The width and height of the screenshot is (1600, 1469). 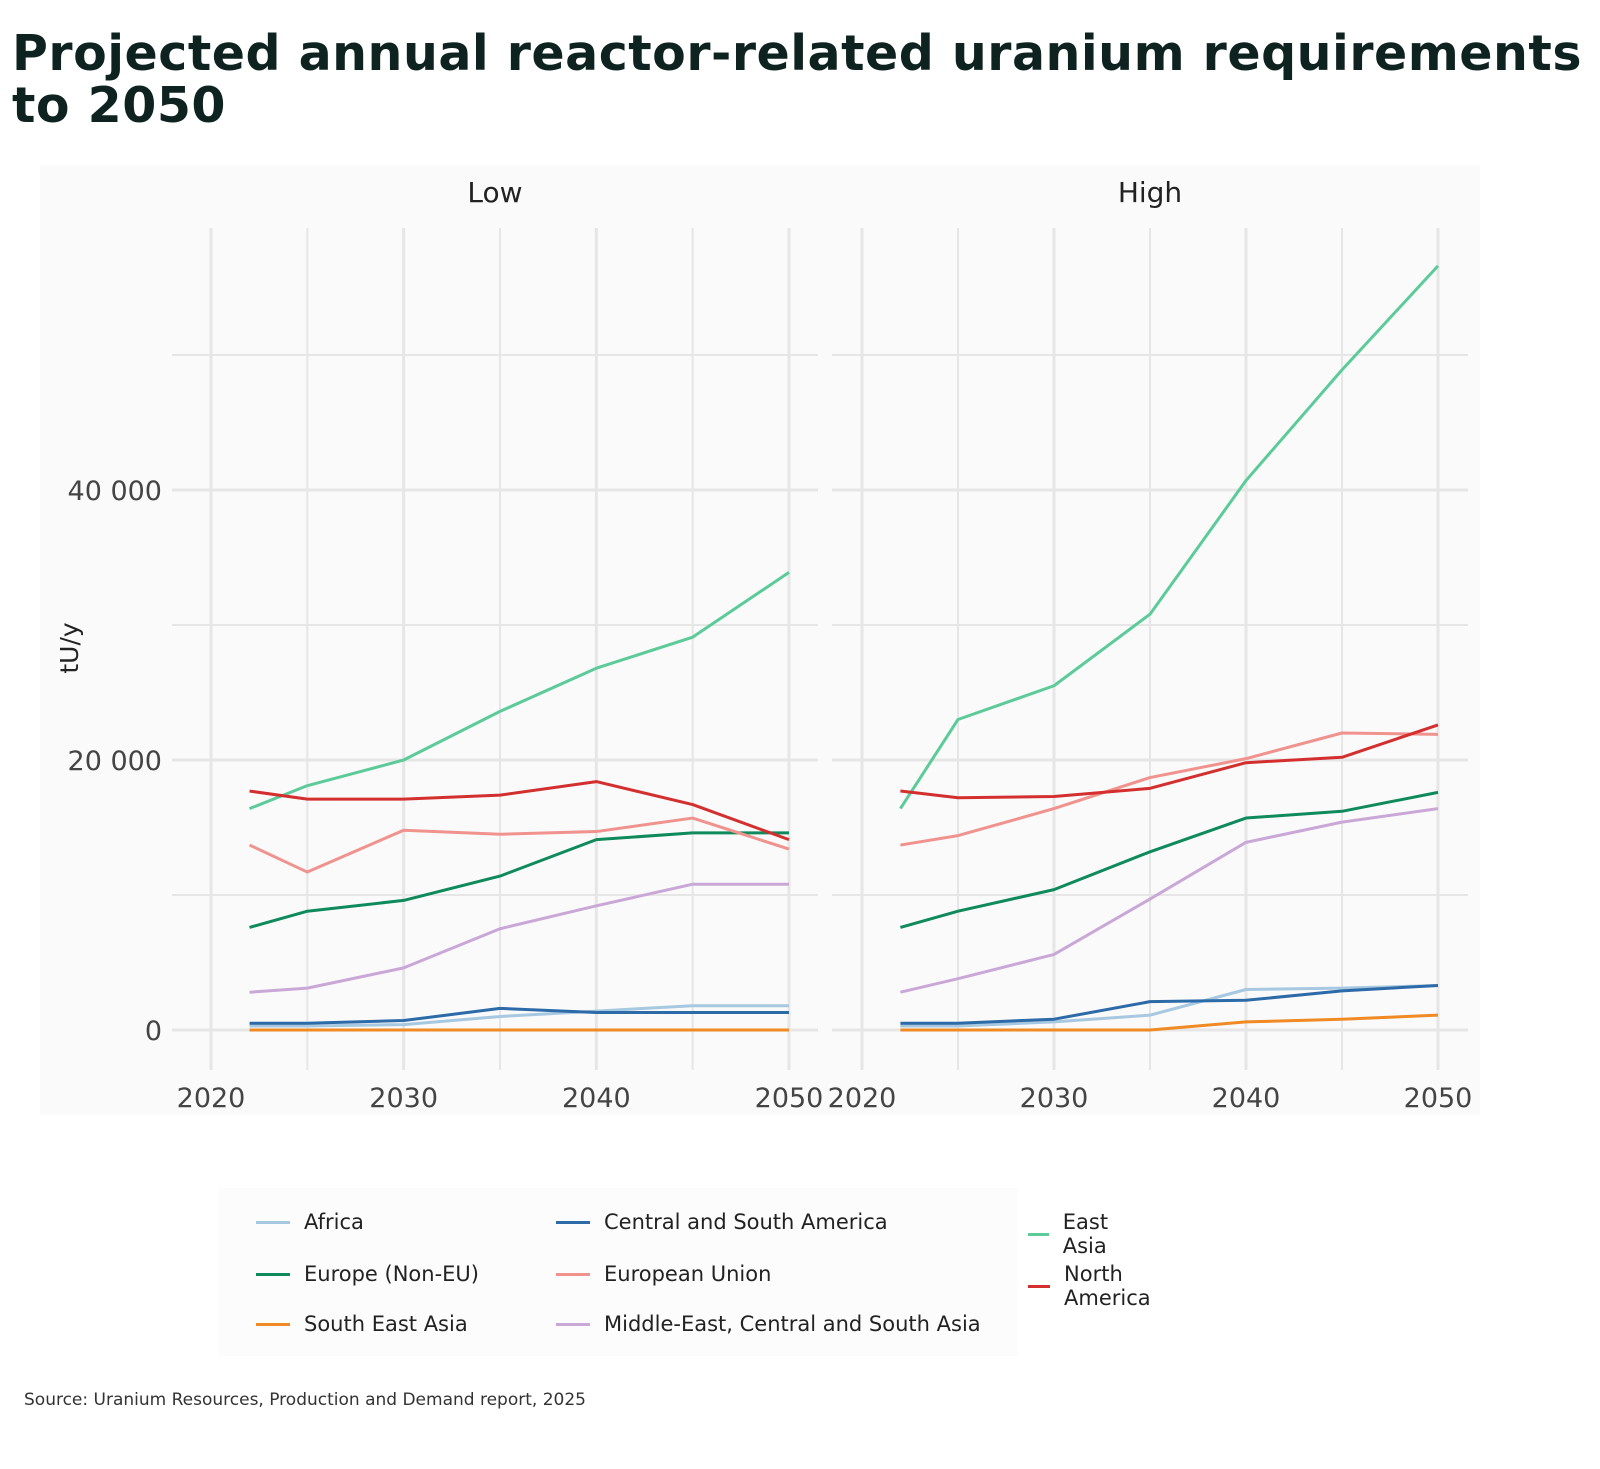 I want to click on panel-title: High, so click(x=1150, y=192).